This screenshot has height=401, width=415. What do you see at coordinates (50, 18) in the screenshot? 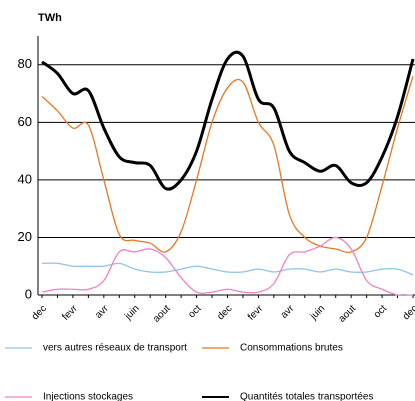
I see `chart-title: TWh` at bounding box center [50, 18].